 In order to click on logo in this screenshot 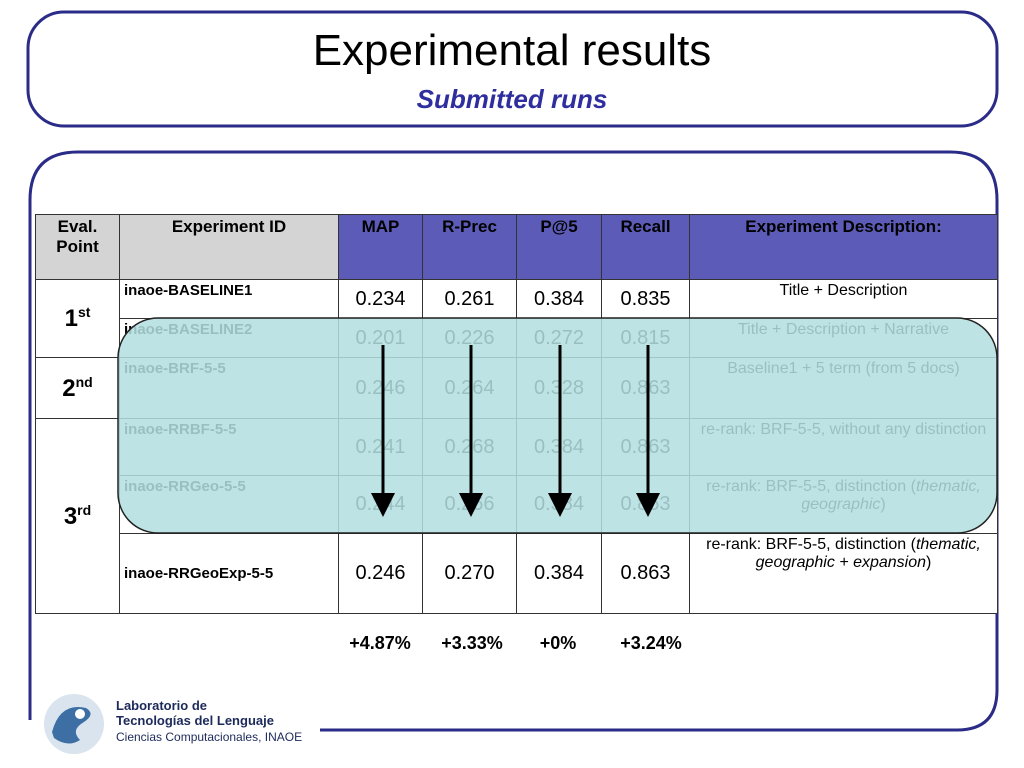, I will do `click(74, 724)`.